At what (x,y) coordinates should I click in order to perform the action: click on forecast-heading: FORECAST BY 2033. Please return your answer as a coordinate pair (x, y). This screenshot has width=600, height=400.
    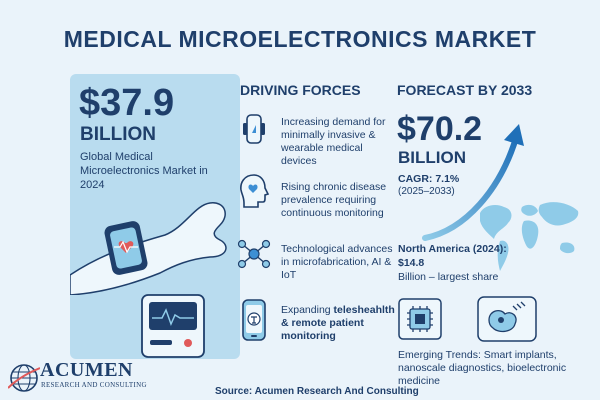
    Looking at the image, I should click on (465, 90).